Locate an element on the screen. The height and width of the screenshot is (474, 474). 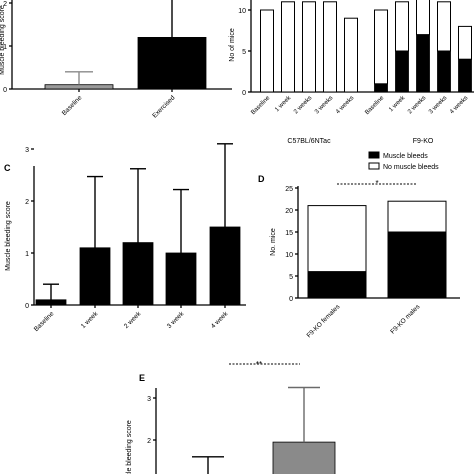
panel-a-x-tick-label: Exercised is located at coordinates (163, 106).